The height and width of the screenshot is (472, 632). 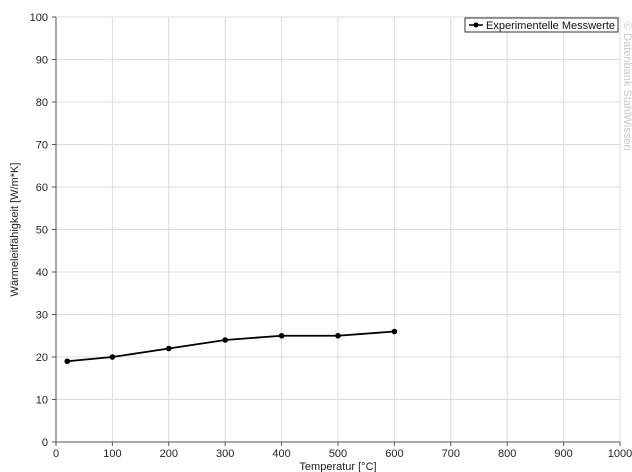 I want to click on x-tick-label: 100, so click(x=112, y=454).